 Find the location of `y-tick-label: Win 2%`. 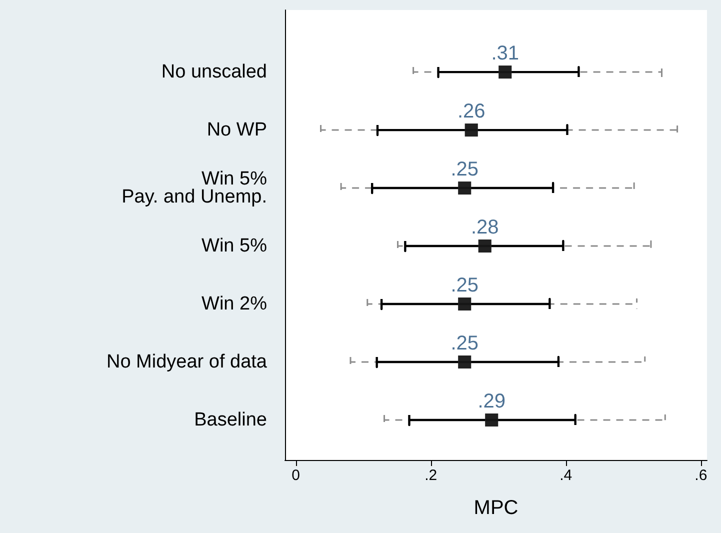

y-tick-label: Win 2% is located at coordinates (235, 304).